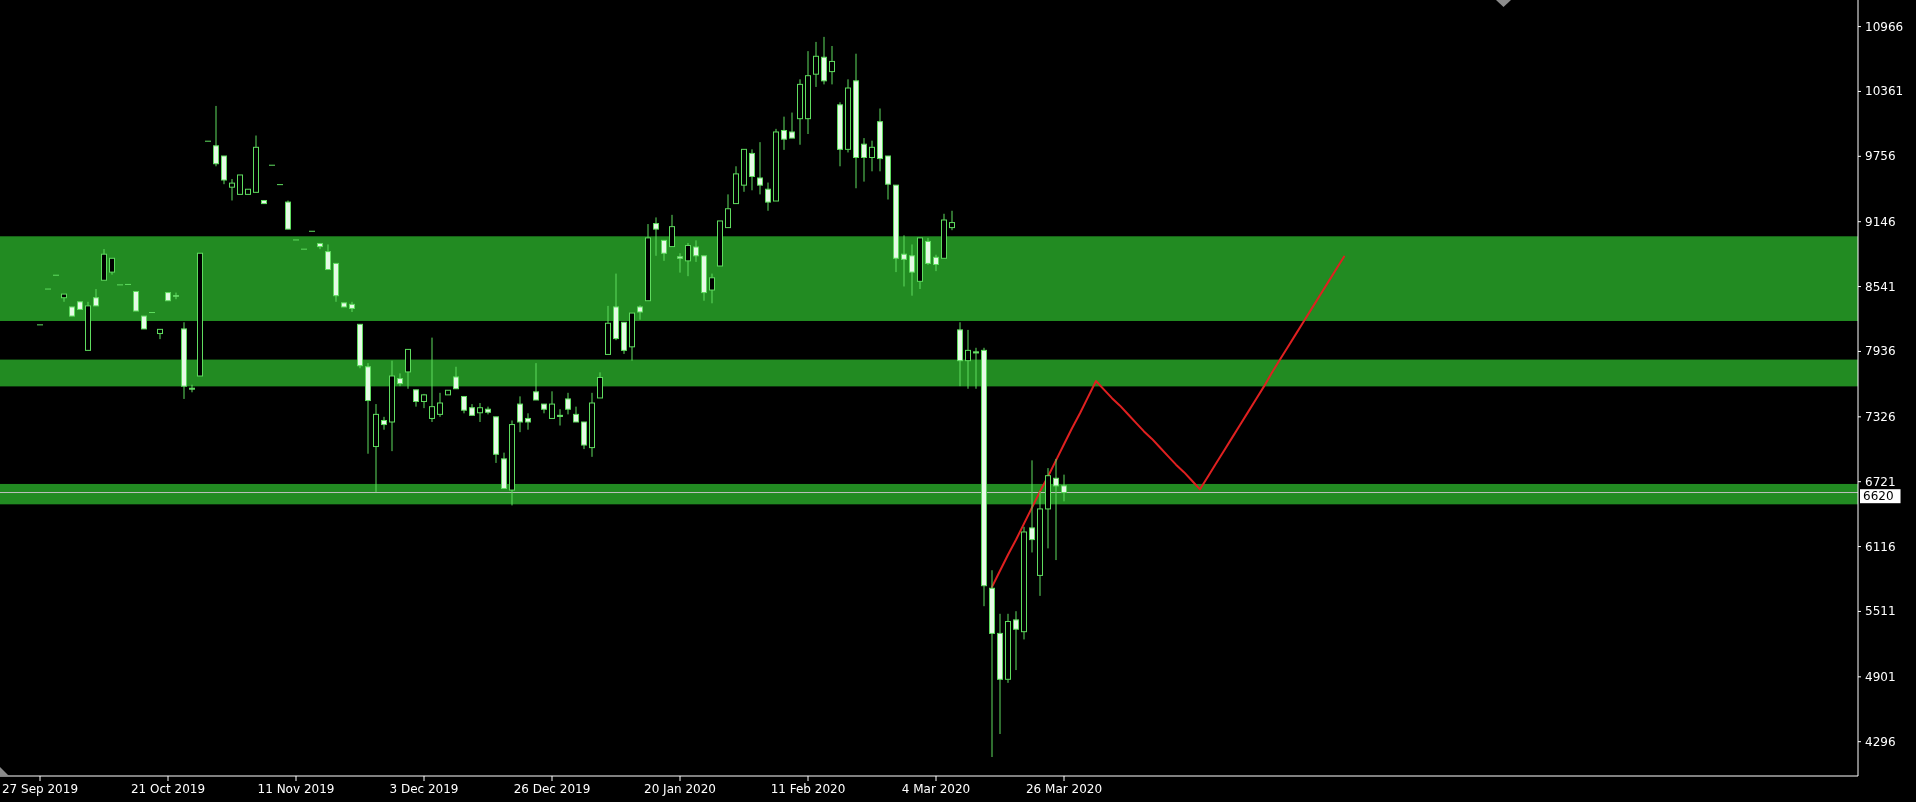 This screenshot has height=802, width=1916. What do you see at coordinates (1880, 156) in the screenshot?
I see `y-tick-label: 9756` at bounding box center [1880, 156].